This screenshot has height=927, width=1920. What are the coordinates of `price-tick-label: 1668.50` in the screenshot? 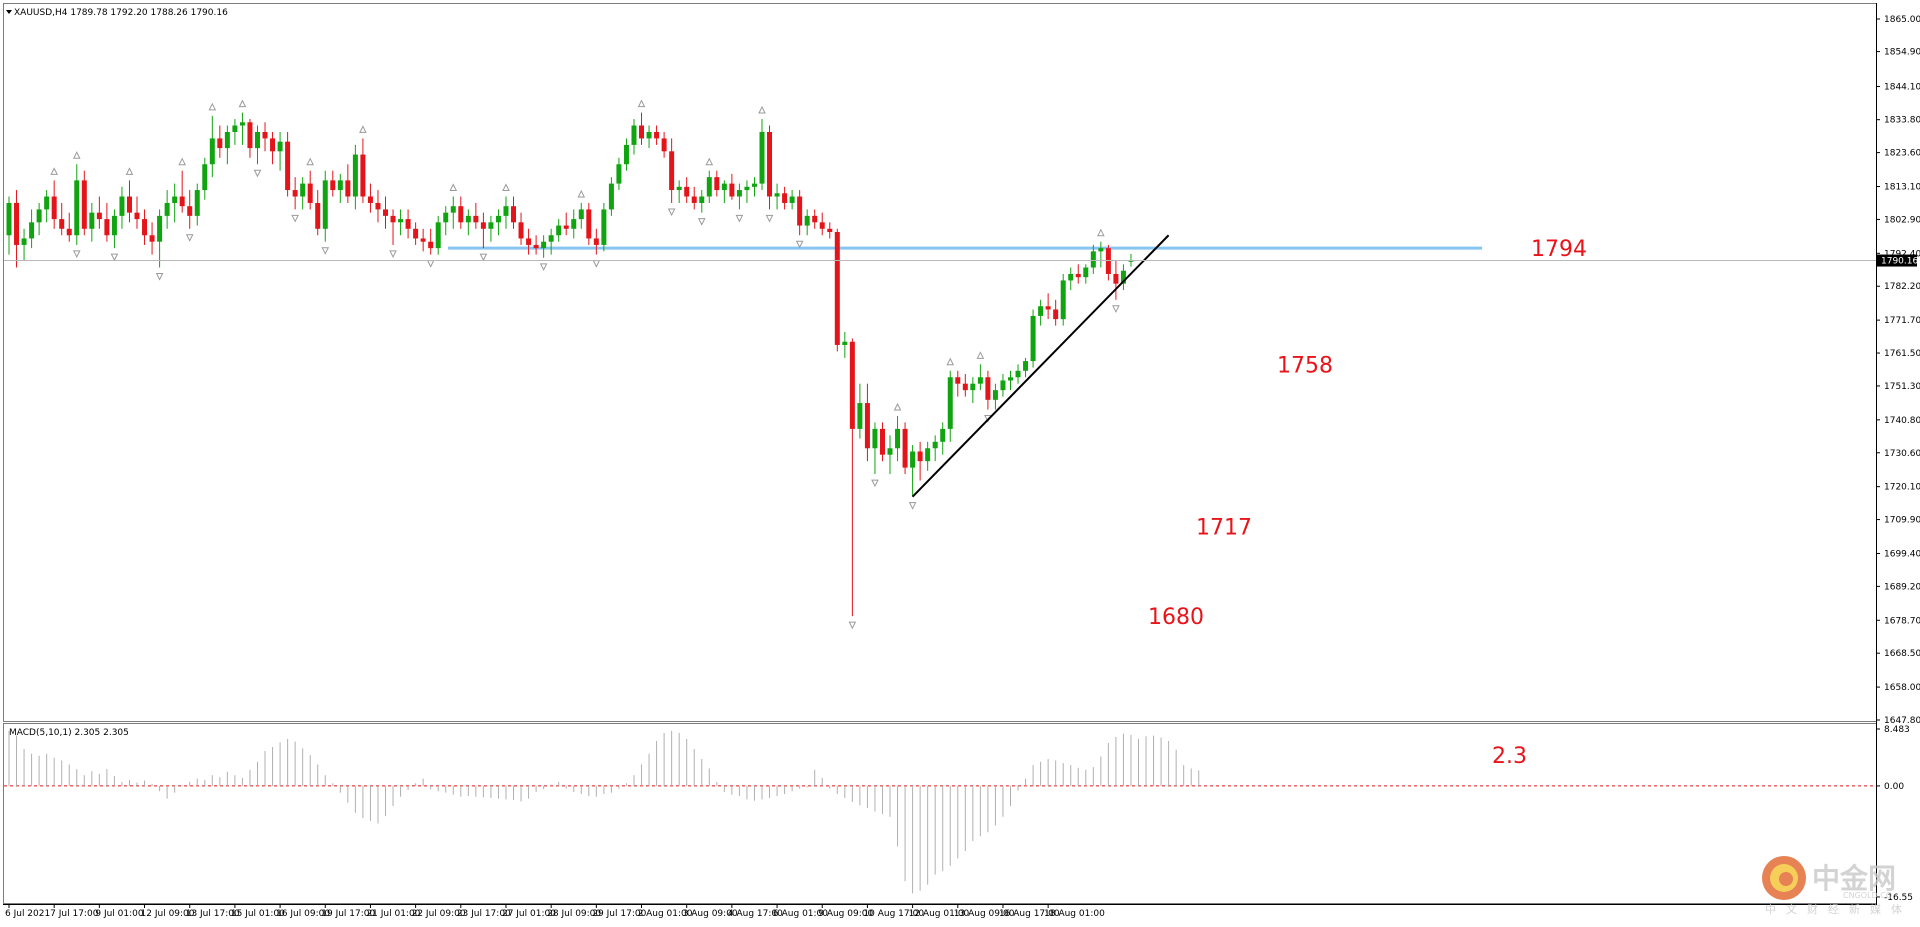 It's located at (1902, 654).